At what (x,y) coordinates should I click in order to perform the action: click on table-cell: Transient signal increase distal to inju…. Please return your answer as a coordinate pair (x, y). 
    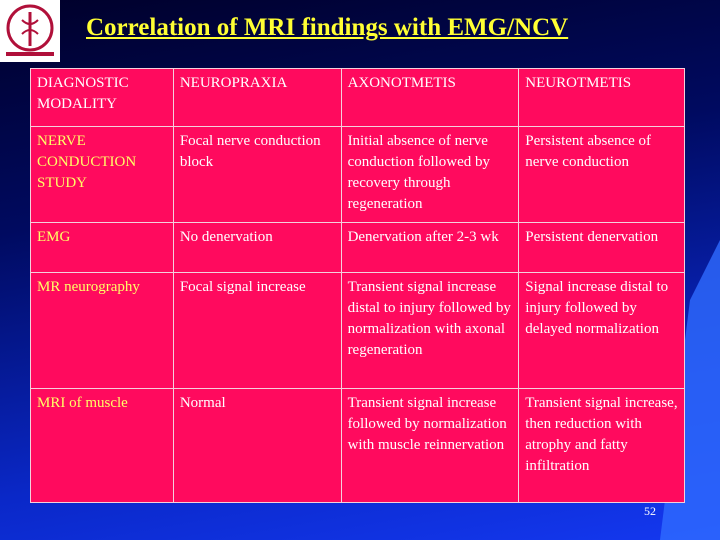
    Looking at the image, I should click on (430, 330).